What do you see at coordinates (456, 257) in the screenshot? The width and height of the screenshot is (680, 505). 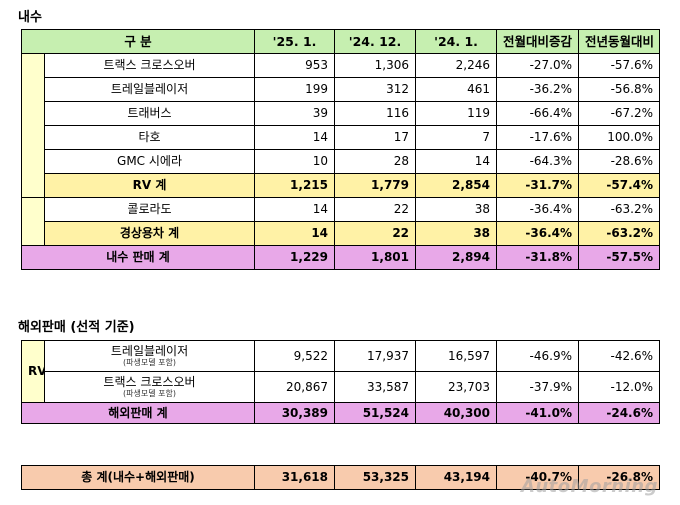 I see `cell: 2,894` at bounding box center [456, 257].